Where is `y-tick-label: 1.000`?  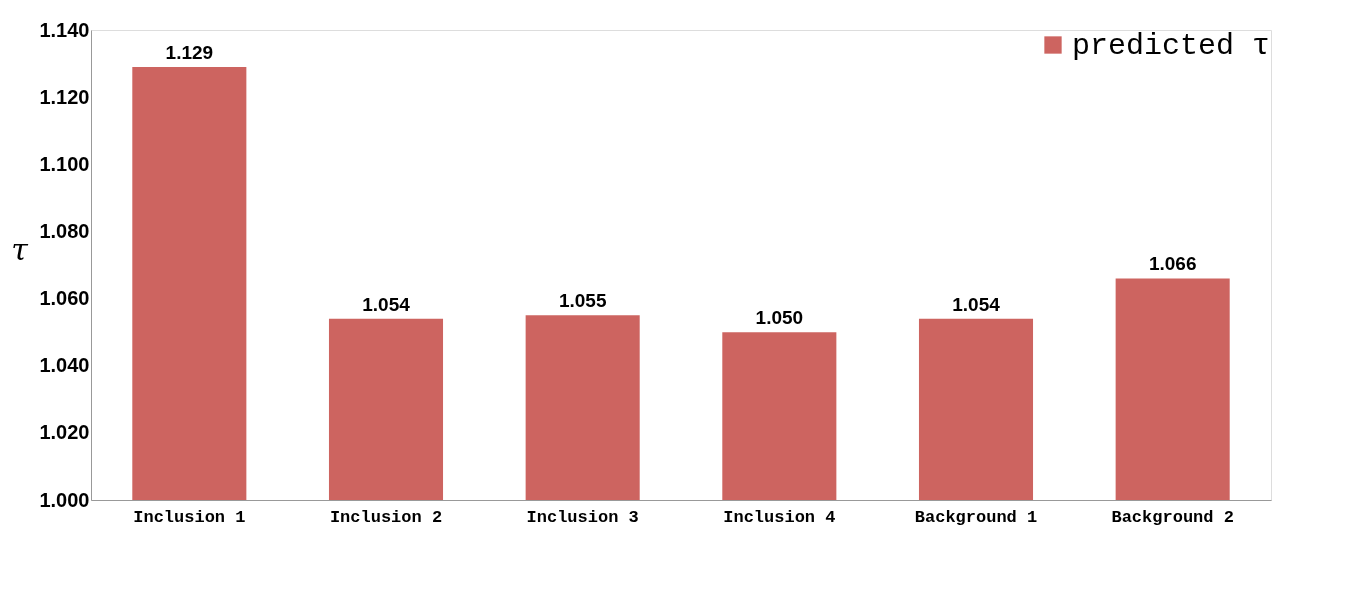
y-tick-label: 1.000 is located at coordinates (64, 499).